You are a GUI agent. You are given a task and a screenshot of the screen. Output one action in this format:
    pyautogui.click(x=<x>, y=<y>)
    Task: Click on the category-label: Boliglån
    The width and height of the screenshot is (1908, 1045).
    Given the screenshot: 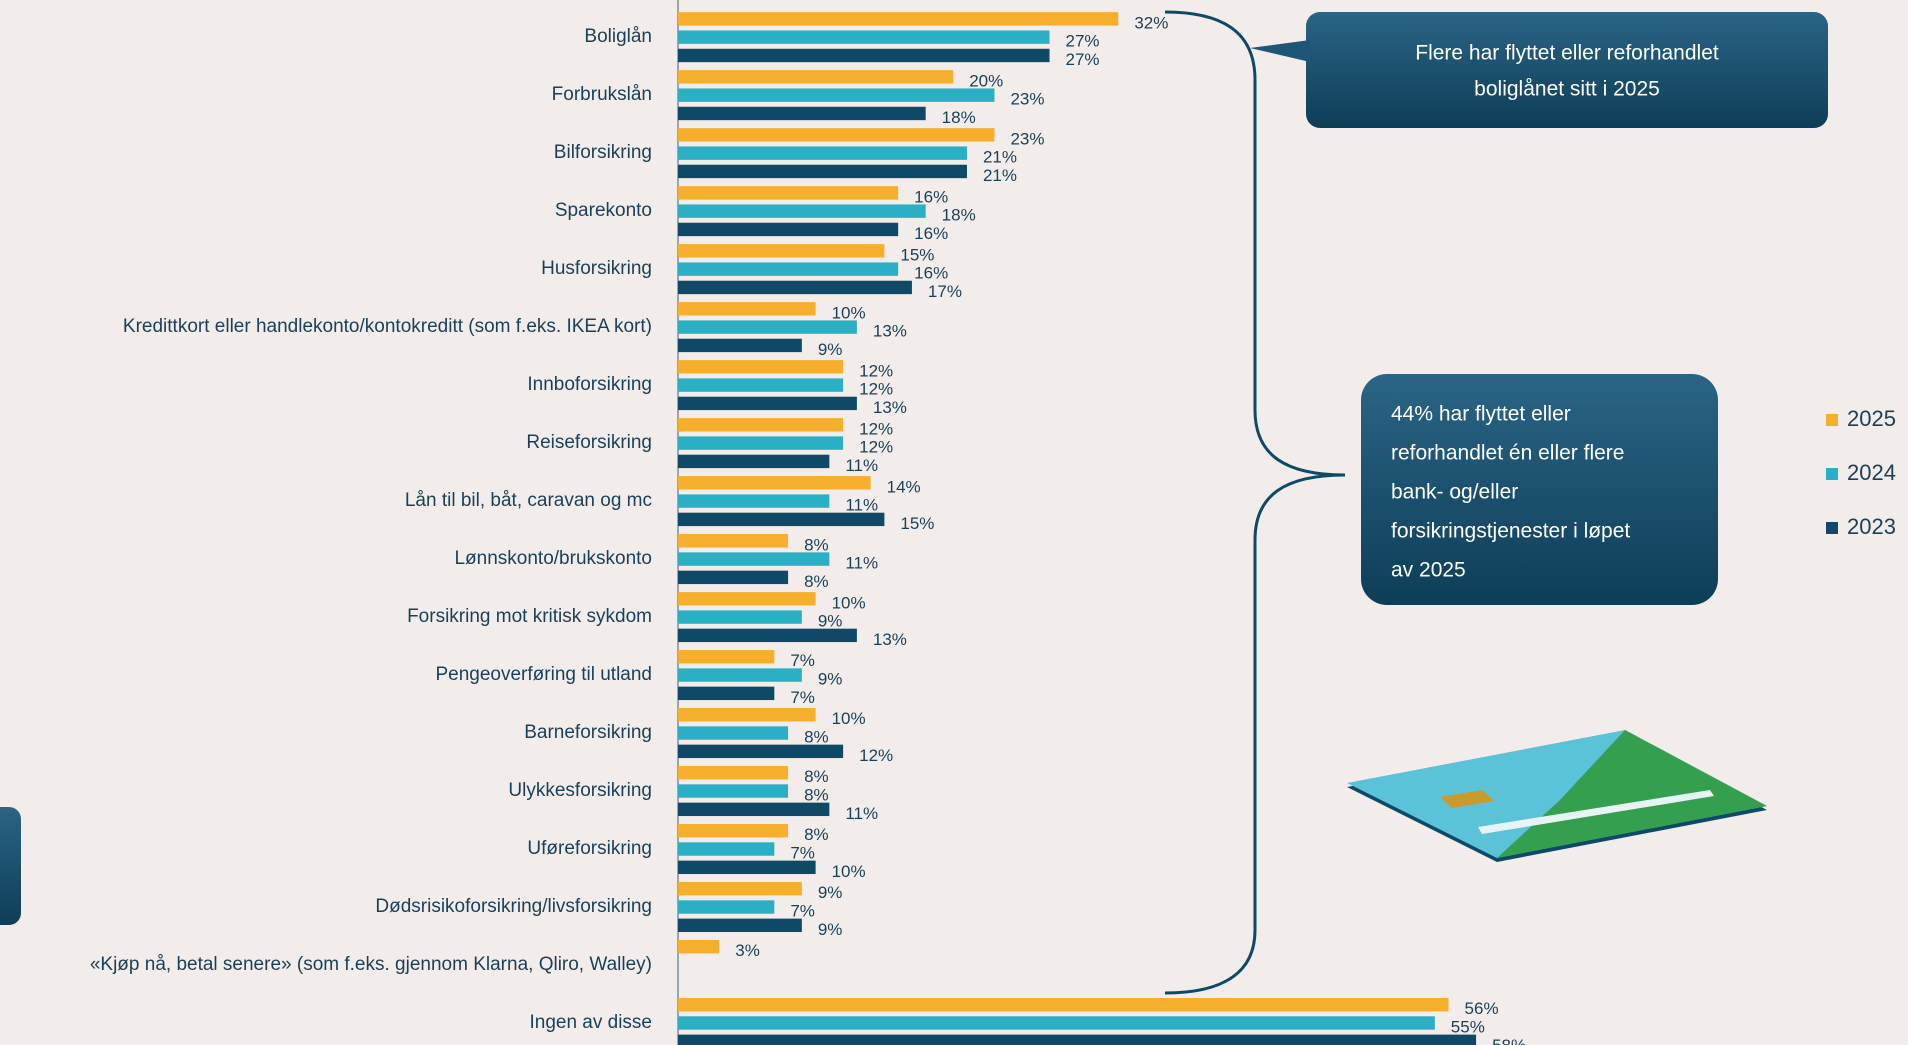 What is the action you would take?
    pyautogui.click(x=618, y=36)
    